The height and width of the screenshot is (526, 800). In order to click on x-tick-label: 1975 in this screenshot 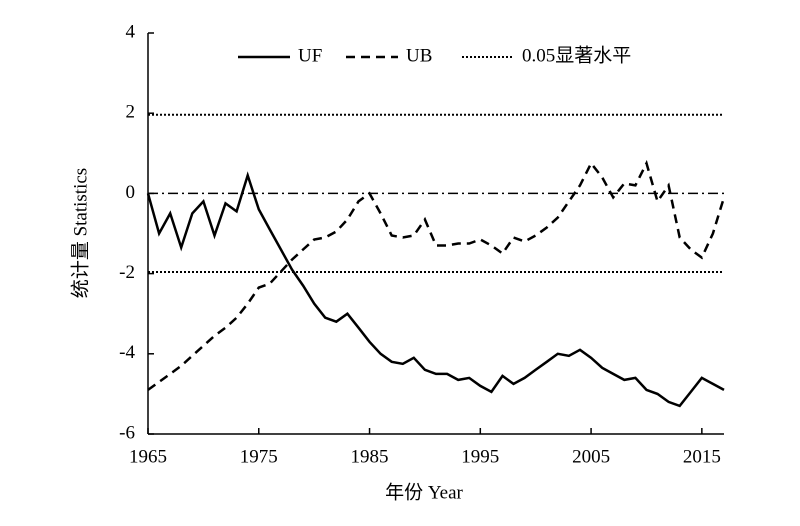, I will do `click(259, 456)`.